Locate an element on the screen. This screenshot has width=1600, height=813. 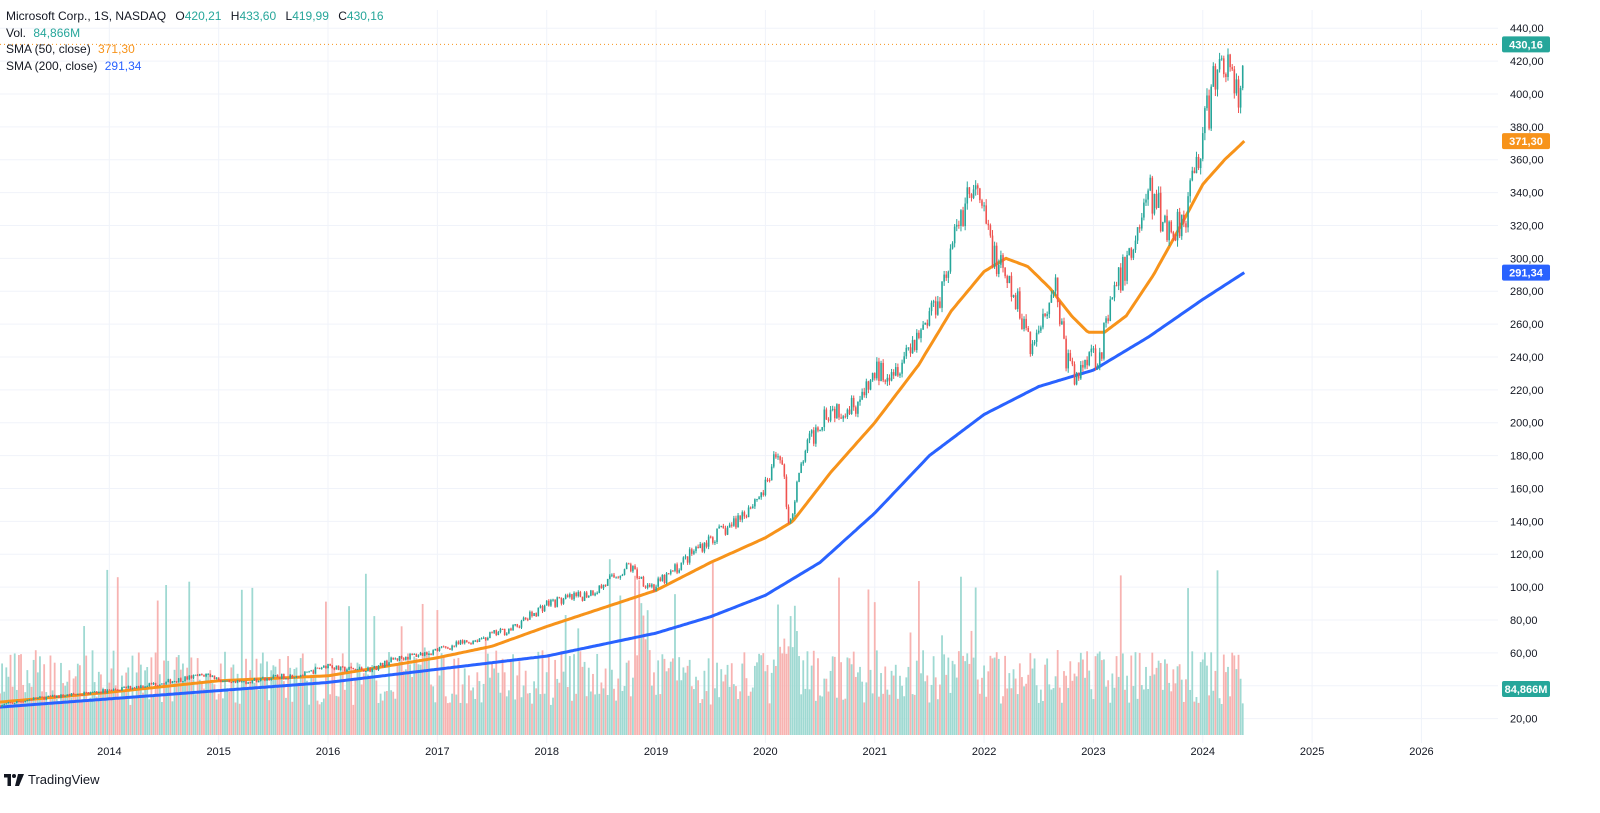
sma200-row: SMA (200, close) 291,34 is located at coordinates (195, 66).